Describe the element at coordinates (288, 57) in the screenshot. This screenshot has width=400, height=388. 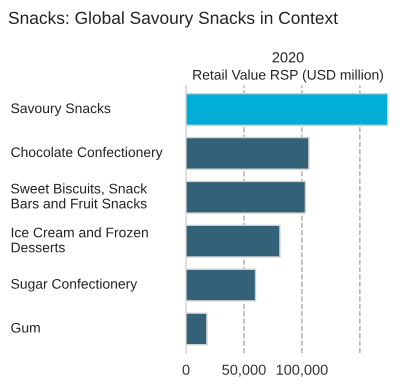
I see `chart-subtitle: 2020` at that location.